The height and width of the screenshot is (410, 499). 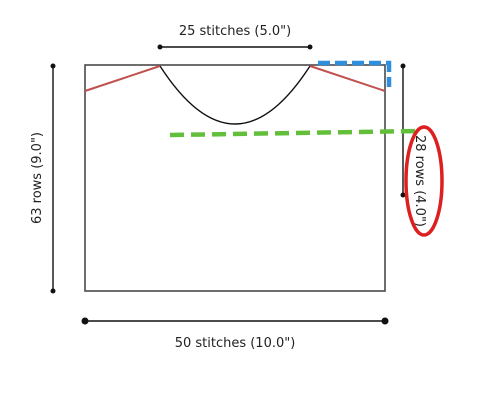 I want to click on highlight-ellipse, so click(x=424, y=181).